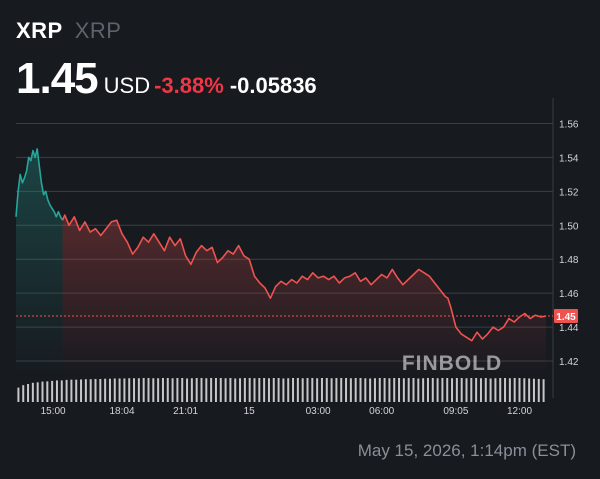 The height and width of the screenshot is (479, 600). I want to click on x-tick-label: 12:00, so click(519, 411).